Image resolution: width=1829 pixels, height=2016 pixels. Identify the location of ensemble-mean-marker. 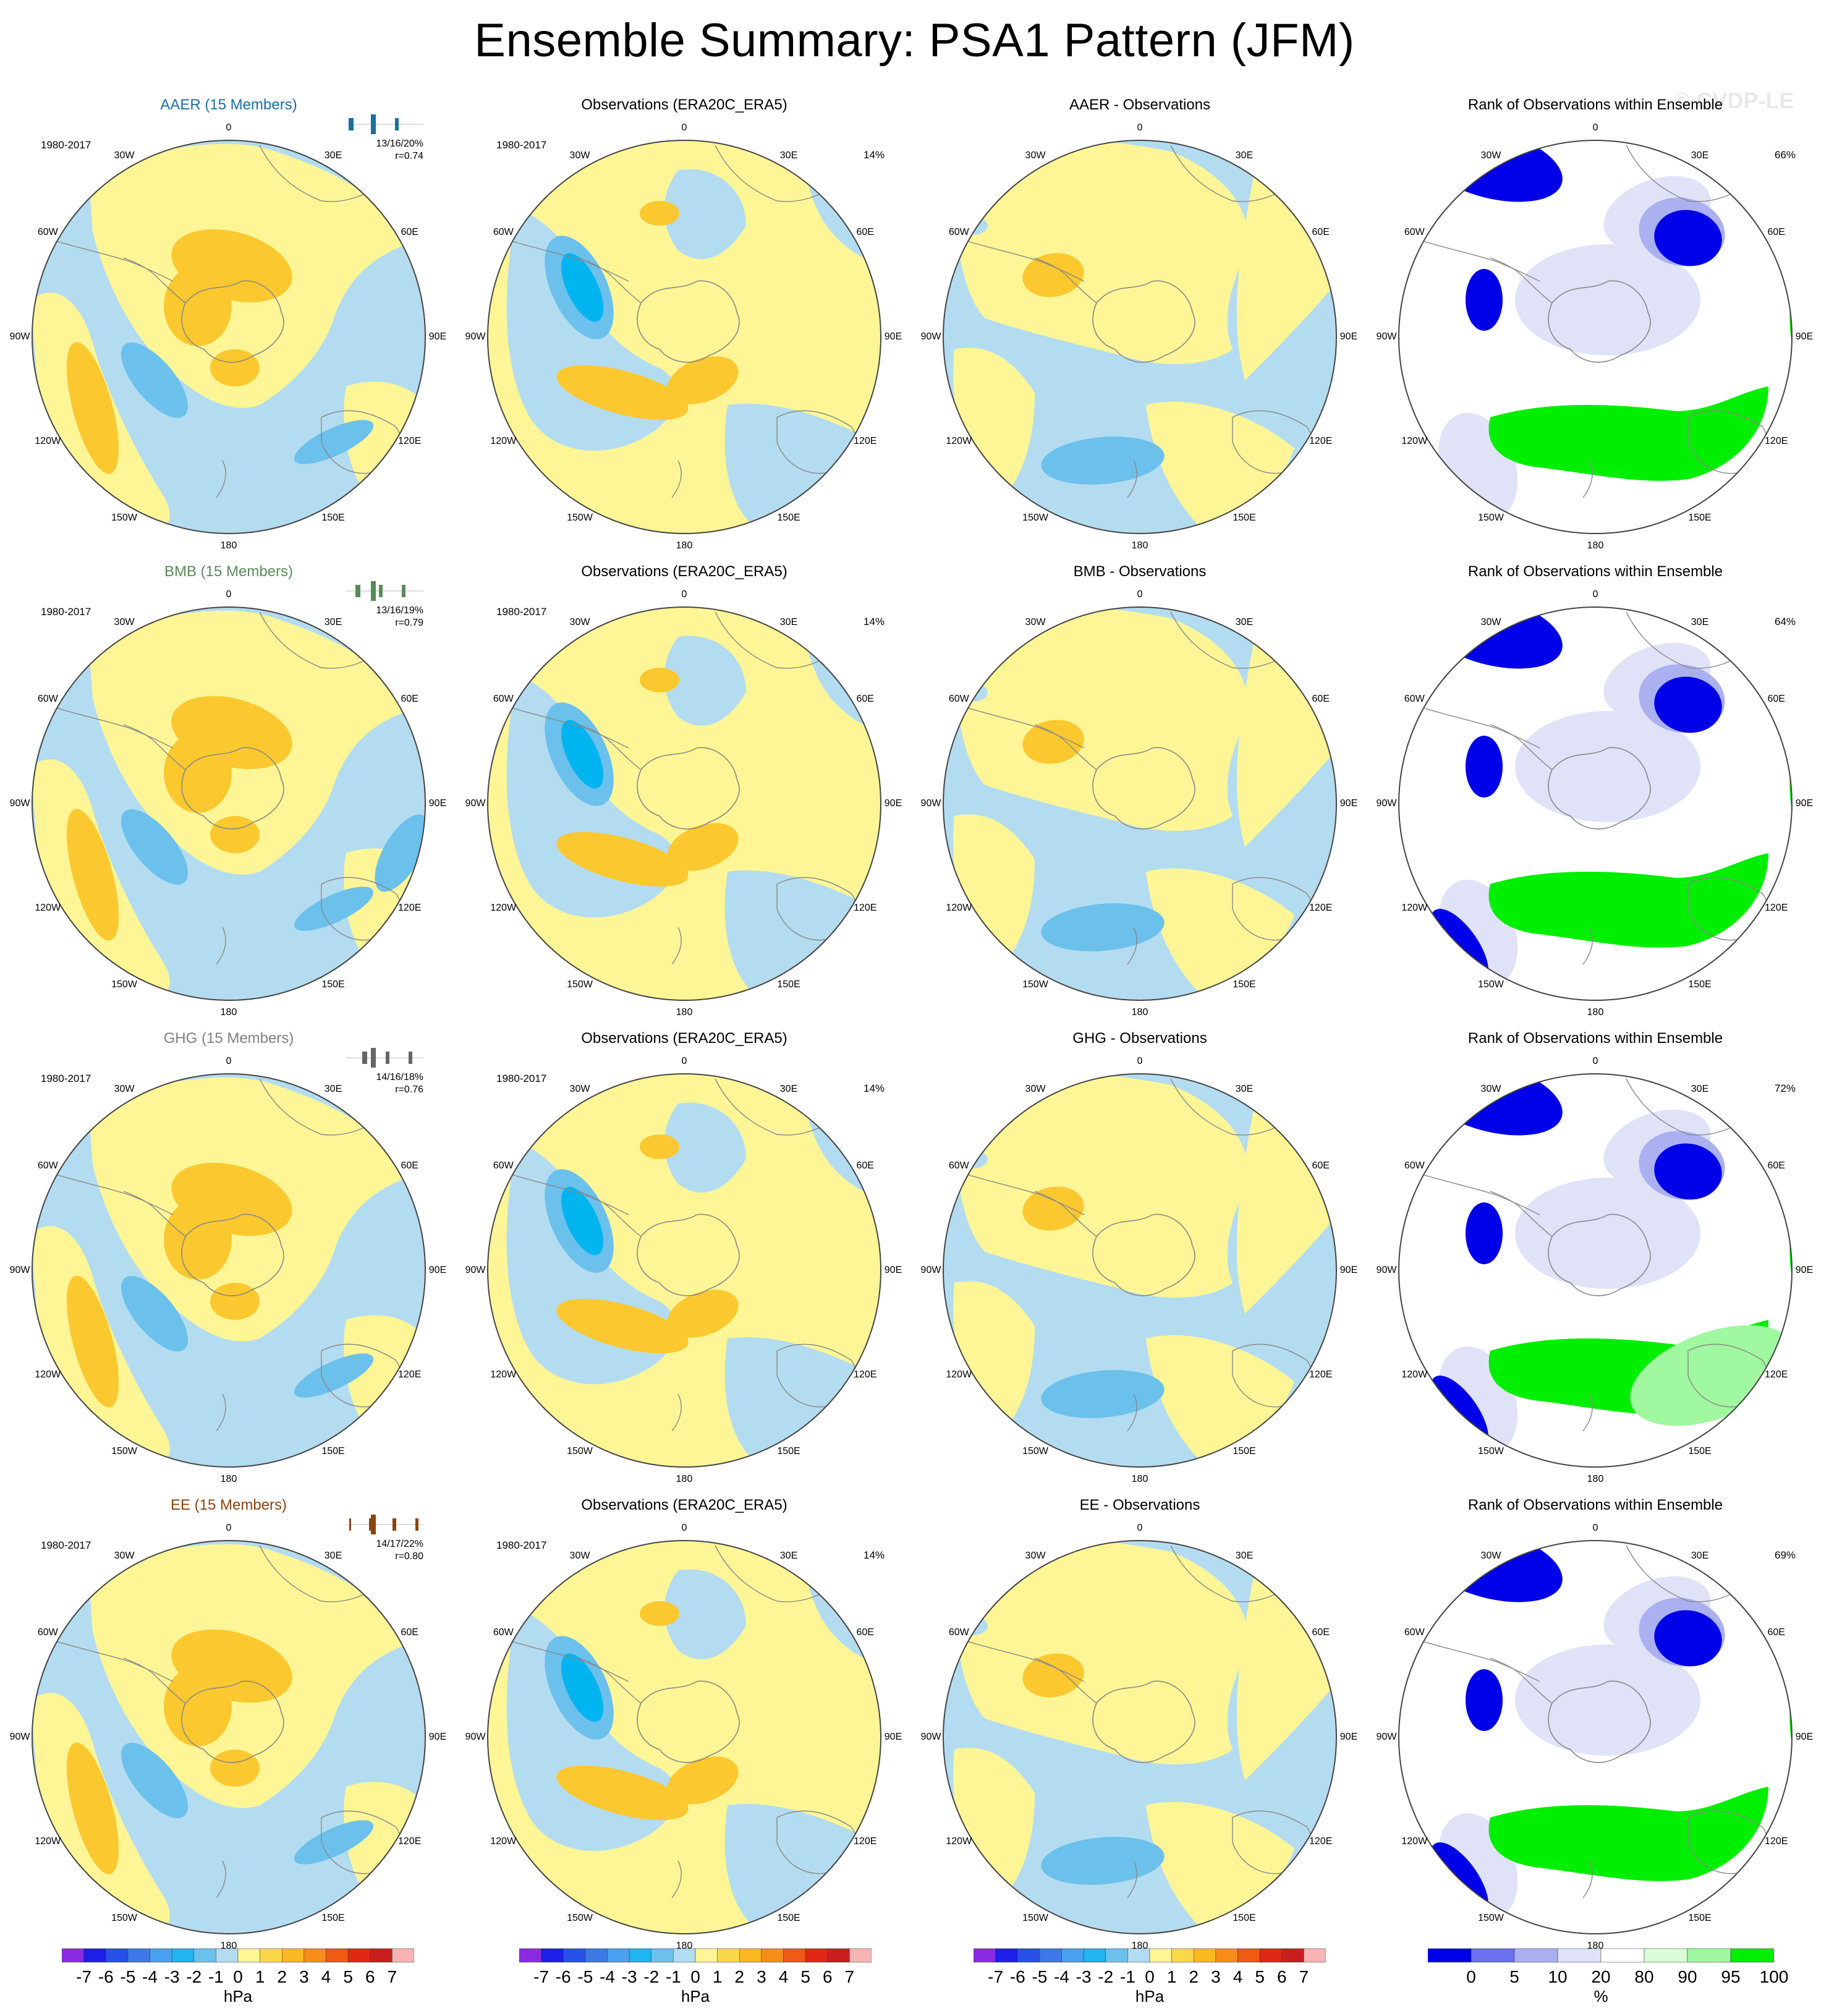
(373, 1058).